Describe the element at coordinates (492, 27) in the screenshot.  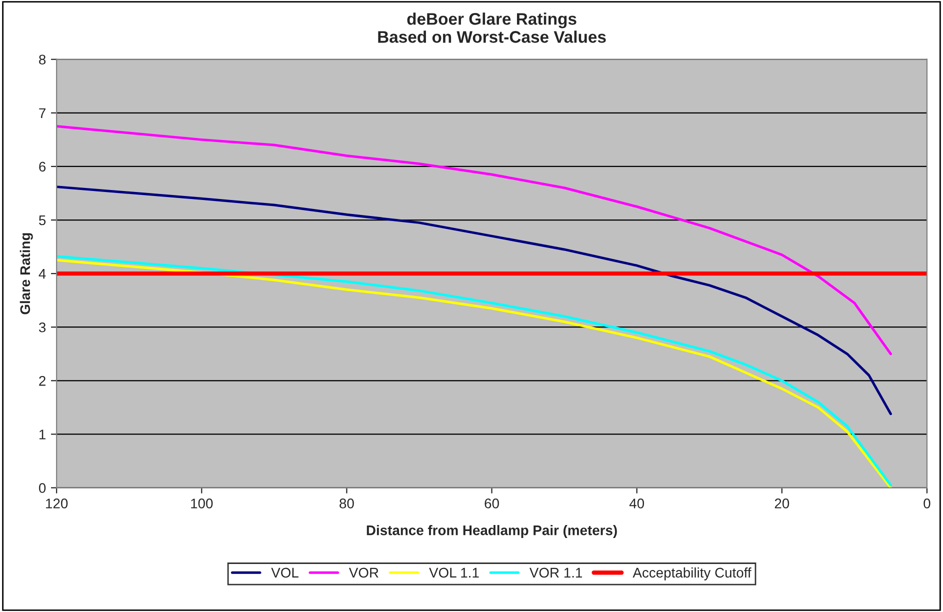
I see `chart-title: deBoer Glare Ratings Based on Worst-Case Values` at that location.